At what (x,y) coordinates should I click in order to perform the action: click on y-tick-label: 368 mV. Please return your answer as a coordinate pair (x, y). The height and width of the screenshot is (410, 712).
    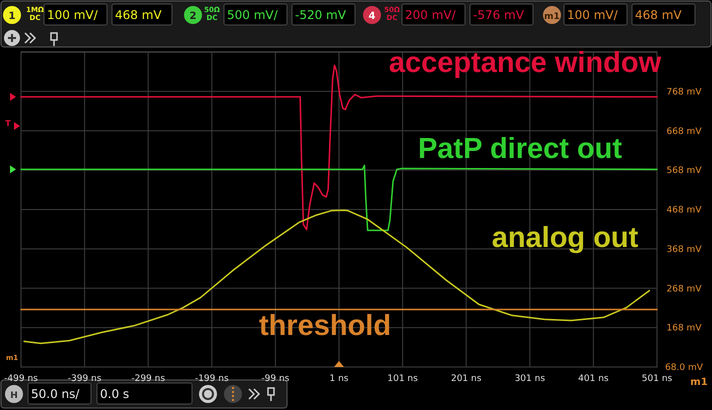
    Looking at the image, I should click on (684, 249).